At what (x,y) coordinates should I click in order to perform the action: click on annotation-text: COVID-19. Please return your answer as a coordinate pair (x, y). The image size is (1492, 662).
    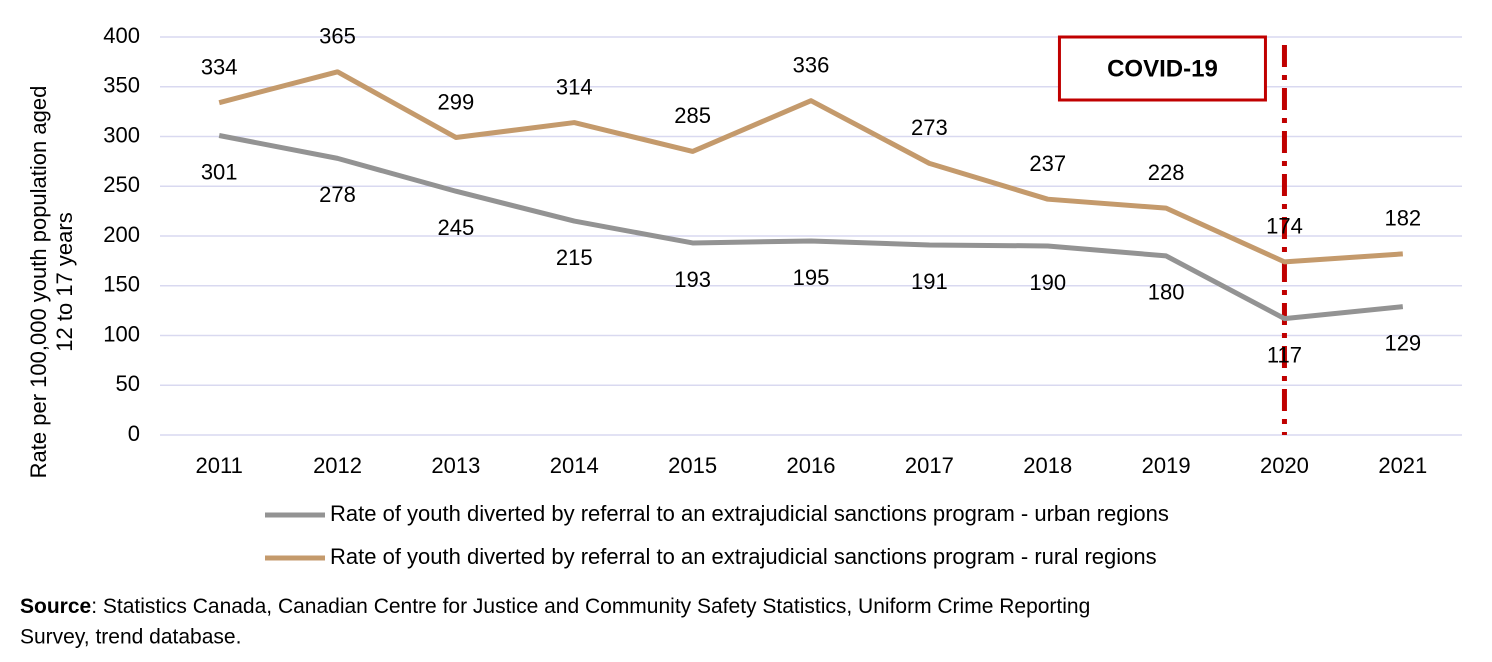
    Looking at the image, I should click on (1162, 68).